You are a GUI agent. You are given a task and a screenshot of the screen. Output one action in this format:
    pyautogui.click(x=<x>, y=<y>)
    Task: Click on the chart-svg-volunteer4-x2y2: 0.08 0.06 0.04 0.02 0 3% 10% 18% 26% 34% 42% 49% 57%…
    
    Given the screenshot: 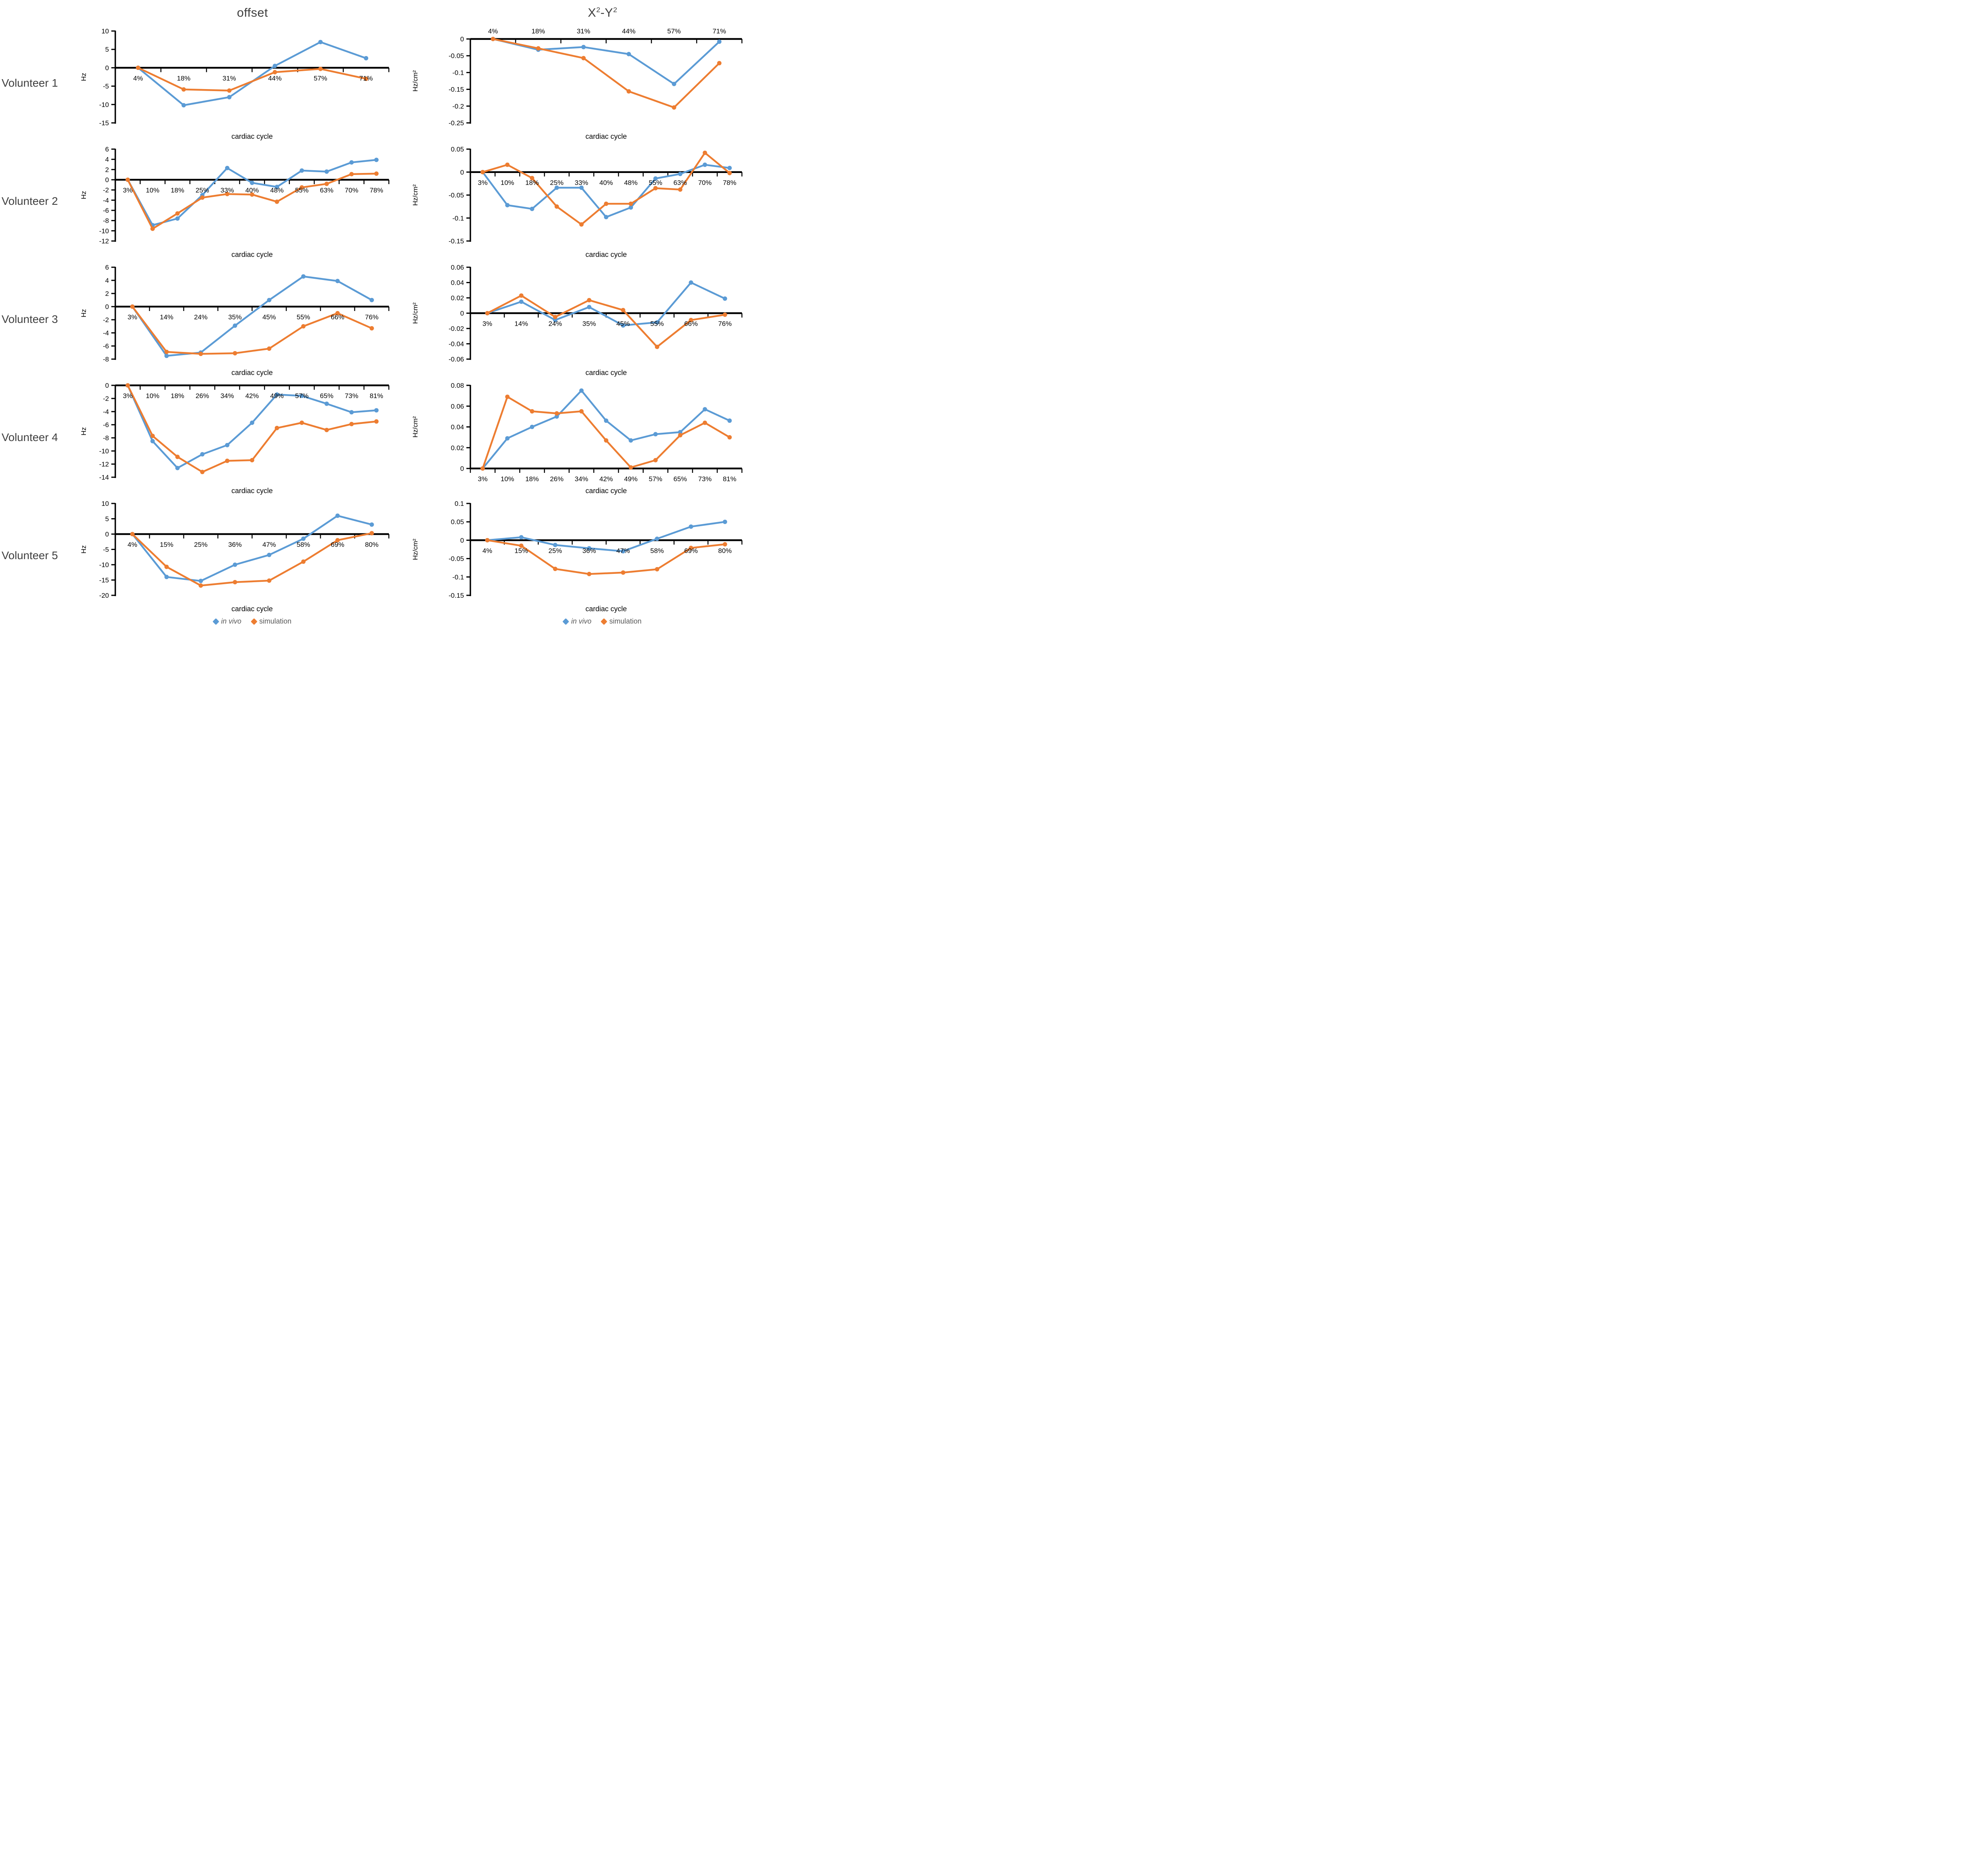 What is the action you would take?
    pyautogui.click(x=577, y=438)
    